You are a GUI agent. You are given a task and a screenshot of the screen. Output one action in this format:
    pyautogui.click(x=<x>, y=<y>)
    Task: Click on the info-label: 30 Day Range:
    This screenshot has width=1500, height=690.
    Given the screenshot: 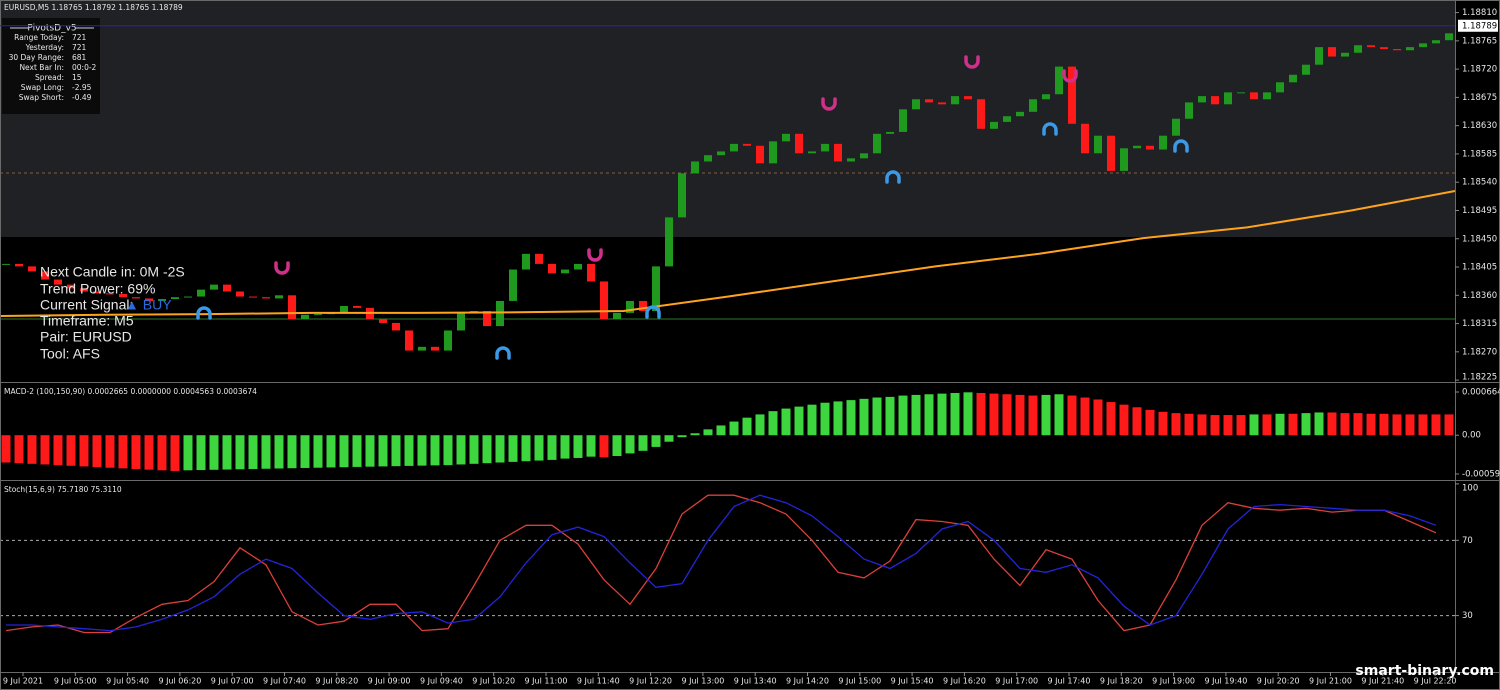 What is the action you would take?
    pyautogui.click(x=36, y=57)
    